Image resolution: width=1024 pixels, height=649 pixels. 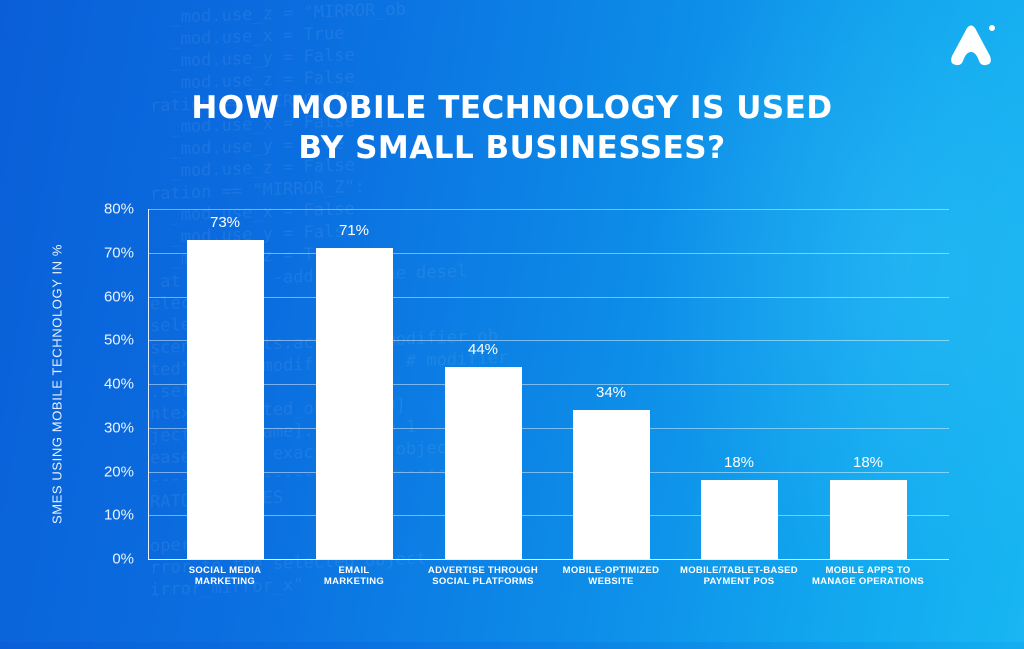 I want to click on x-axis-line, so click(x=548, y=559).